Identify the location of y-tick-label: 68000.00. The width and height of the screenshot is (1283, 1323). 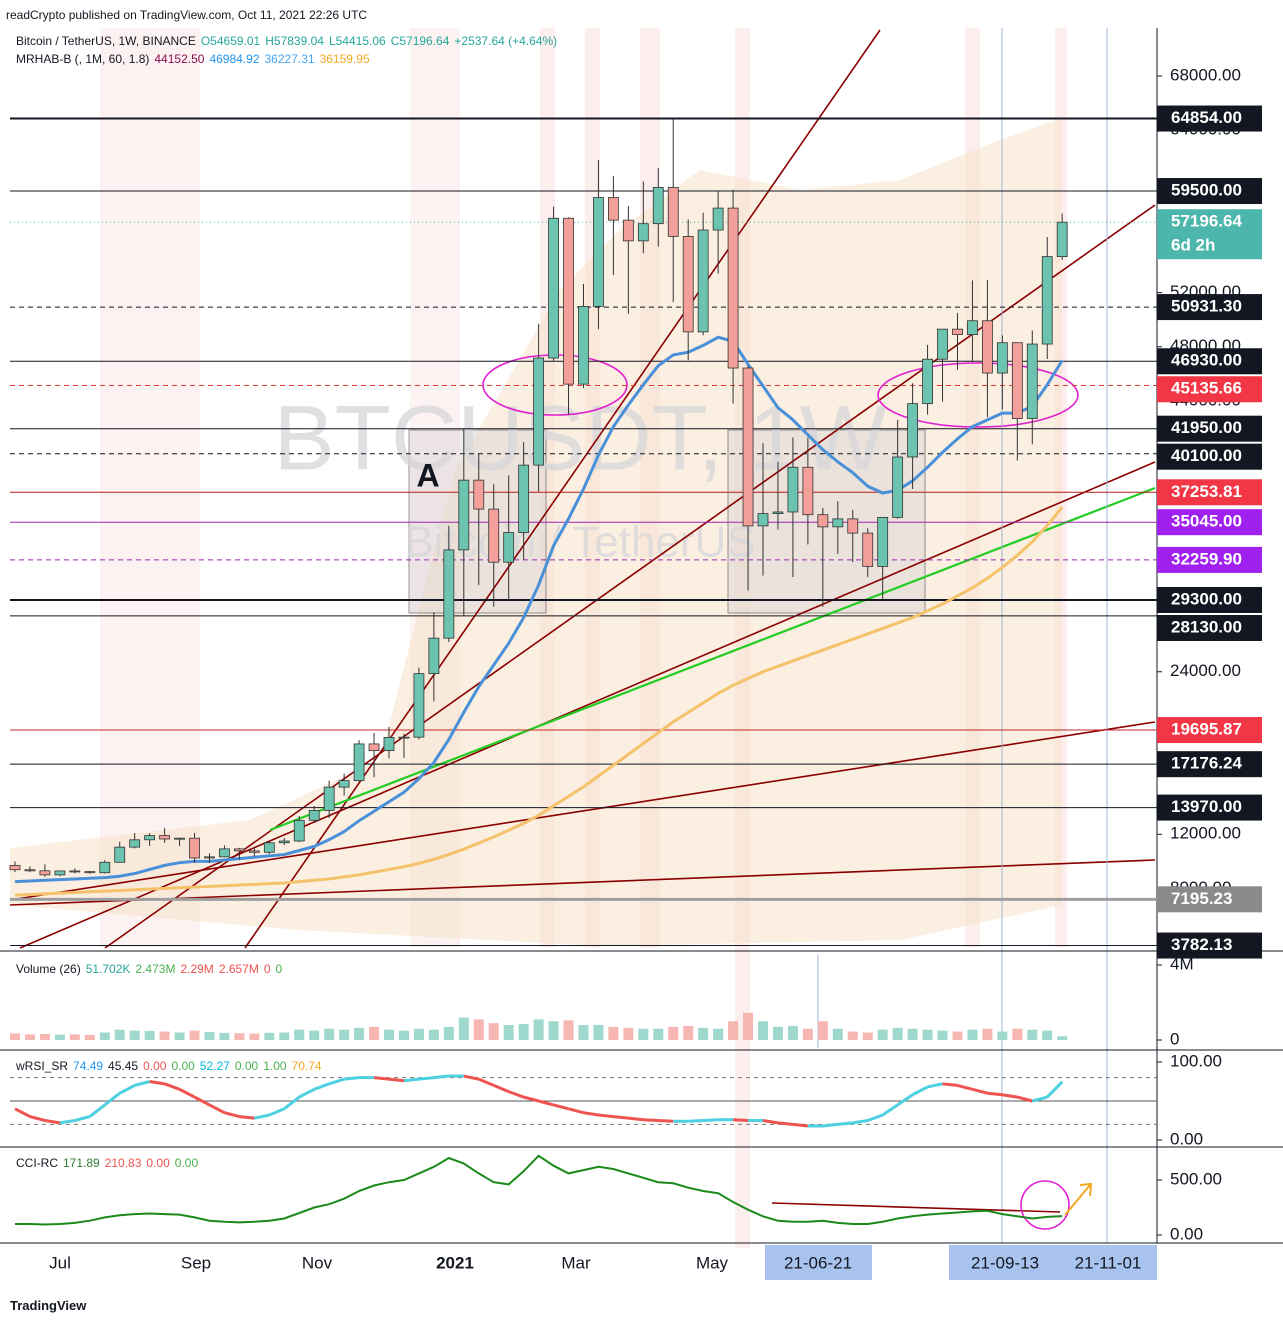
(1205, 74).